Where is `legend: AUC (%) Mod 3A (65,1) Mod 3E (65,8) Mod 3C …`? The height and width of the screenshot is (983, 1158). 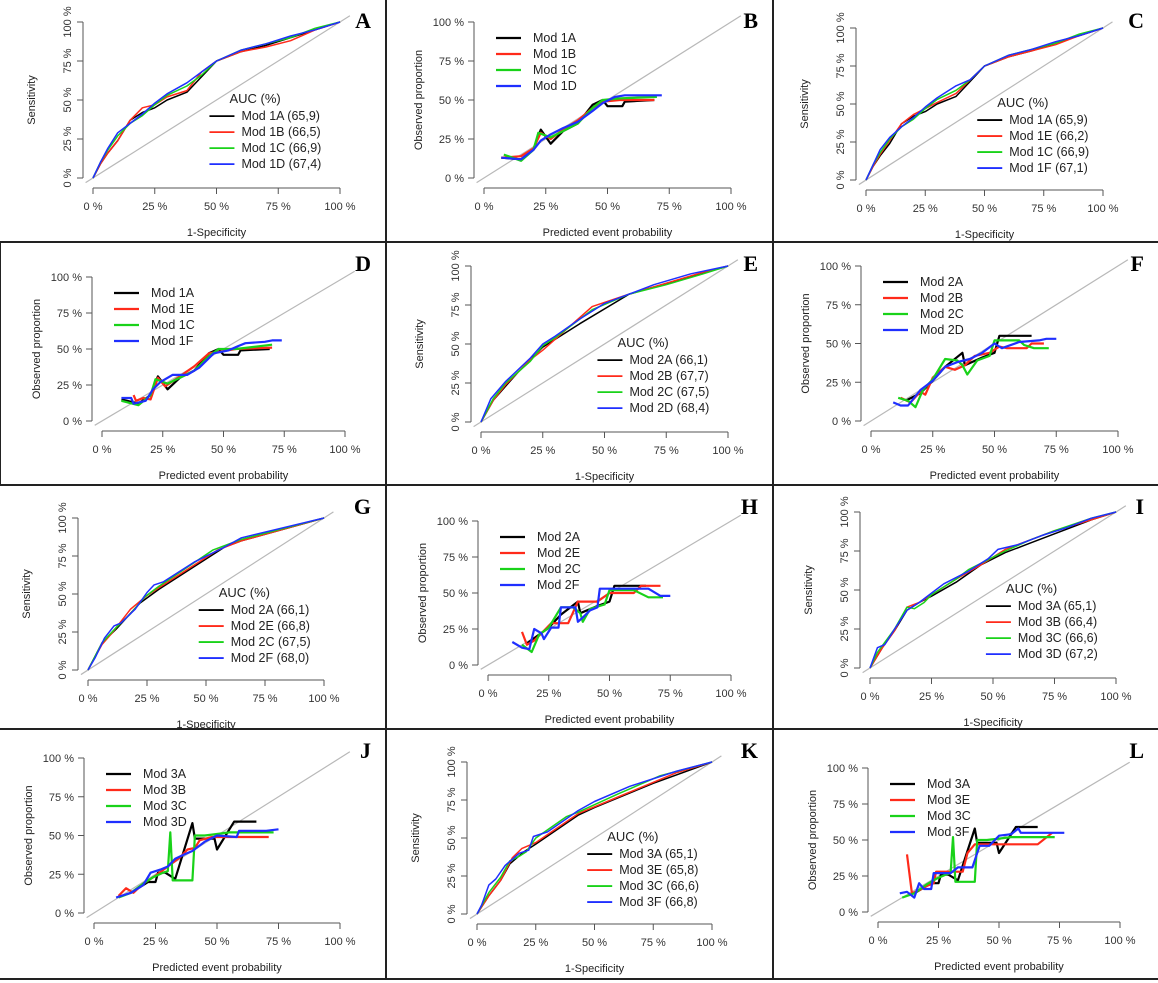
legend: AUC (%) Mod 3A (65,1) Mod 3E (65,8) Mod 3C … is located at coordinates (643, 869).